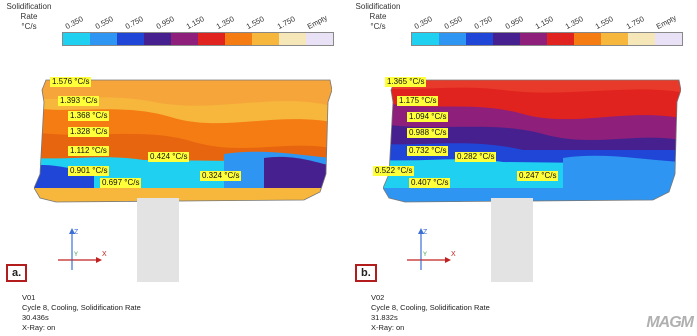 Image resolution: width=697 pixels, height=336 pixels. Describe the element at coordinates (428, 117) in the screenshot. I see `callout-label: 1.094 °C/s` at that location.